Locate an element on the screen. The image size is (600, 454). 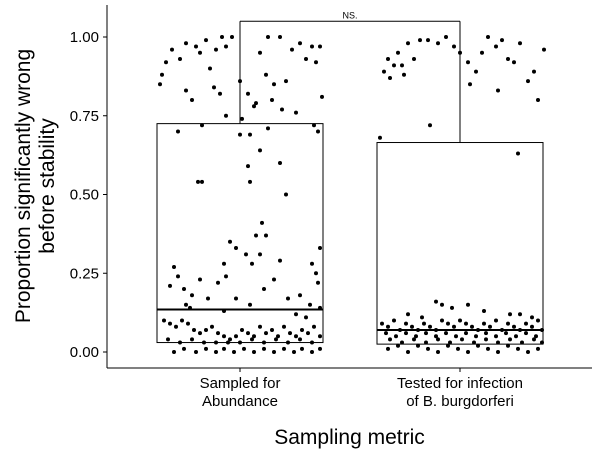
x-axis-title: Sampling metric is located at coordinates (349, 437).